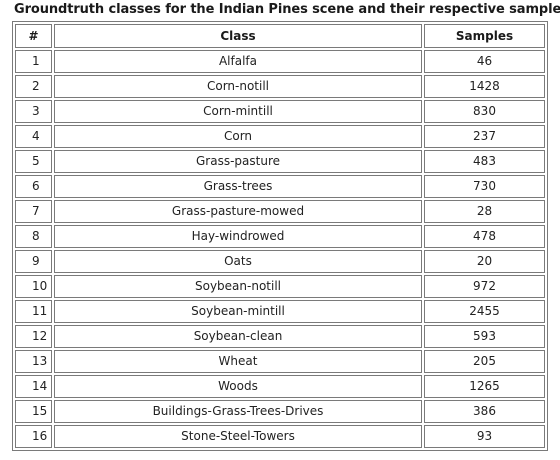 Image resolution: width=560 pixels, height=460 pixels. I want to click on cell-index: 16, so click(33, 436).